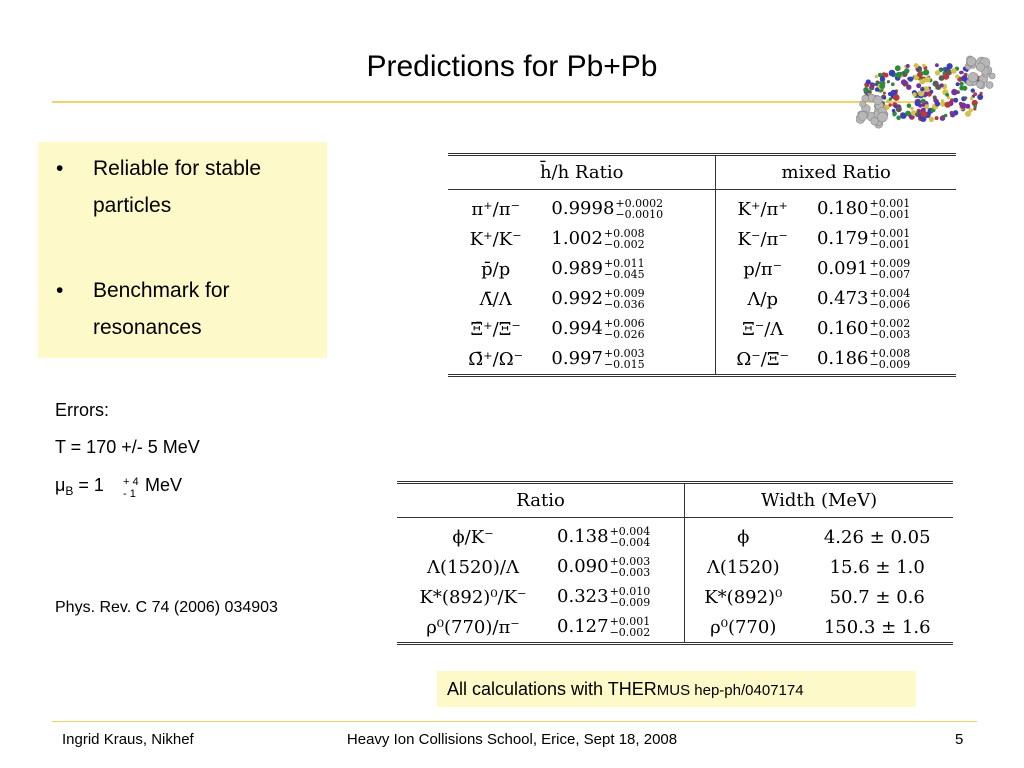 The width and height of the screenshot is (1024, 768). I want to click on bullet-text-stable: Reliable for stable particles, so click(177, 187).